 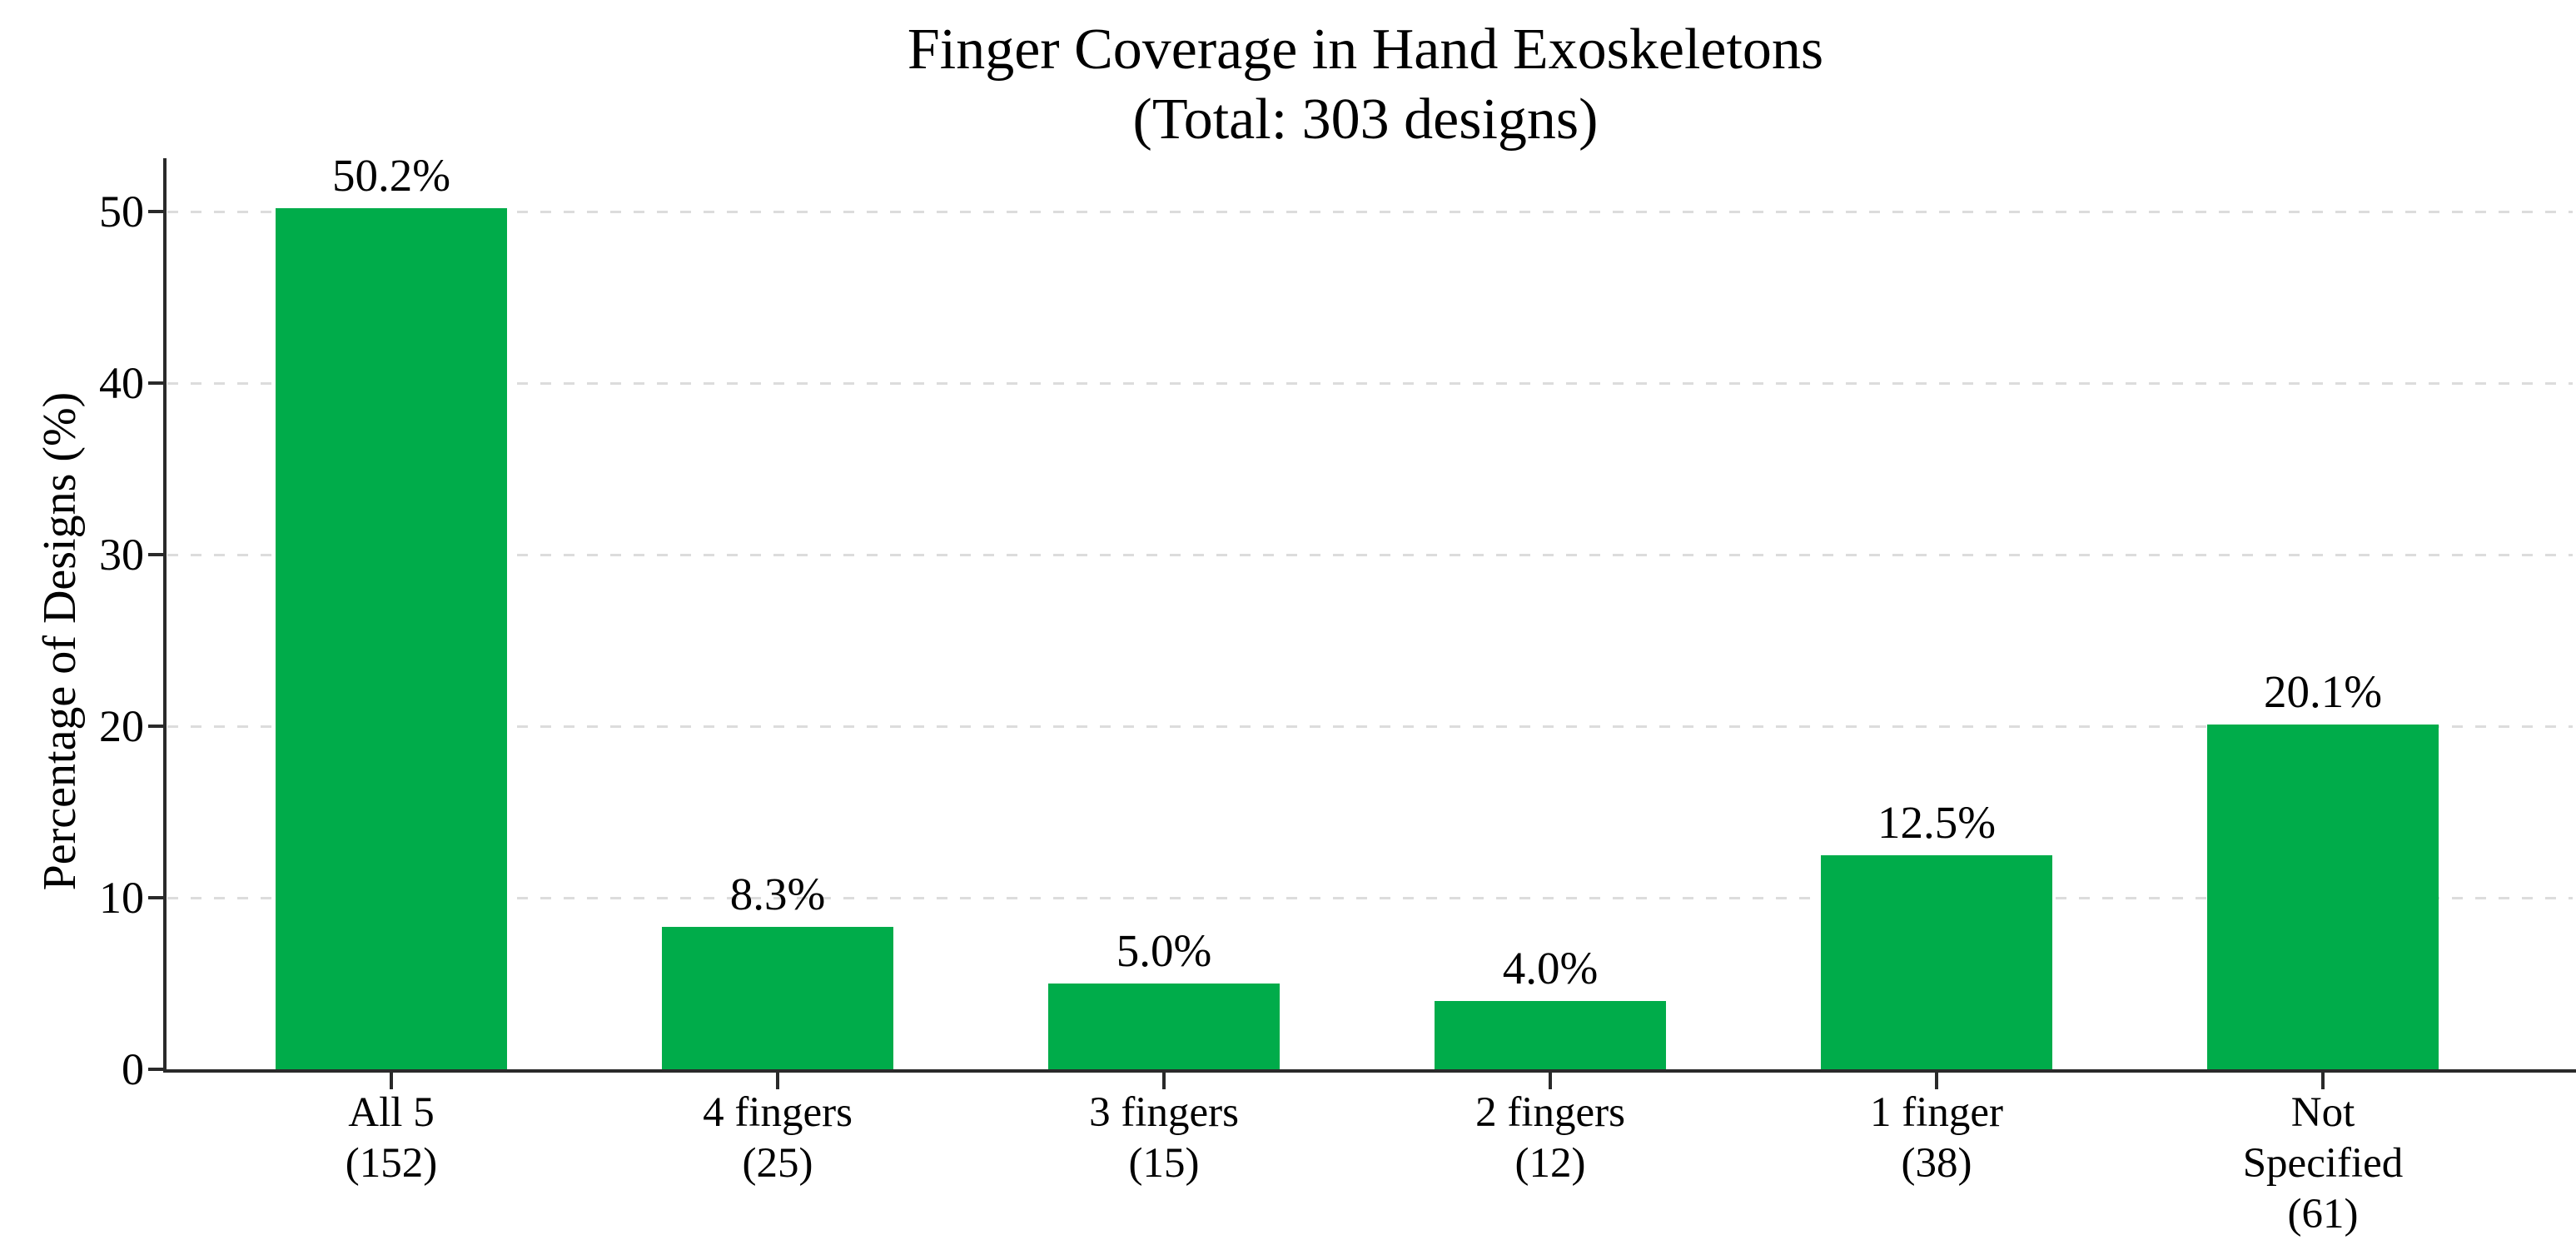 I want to click on x-tick-label-1: All 5 (152), so click(x=391, y=1138).